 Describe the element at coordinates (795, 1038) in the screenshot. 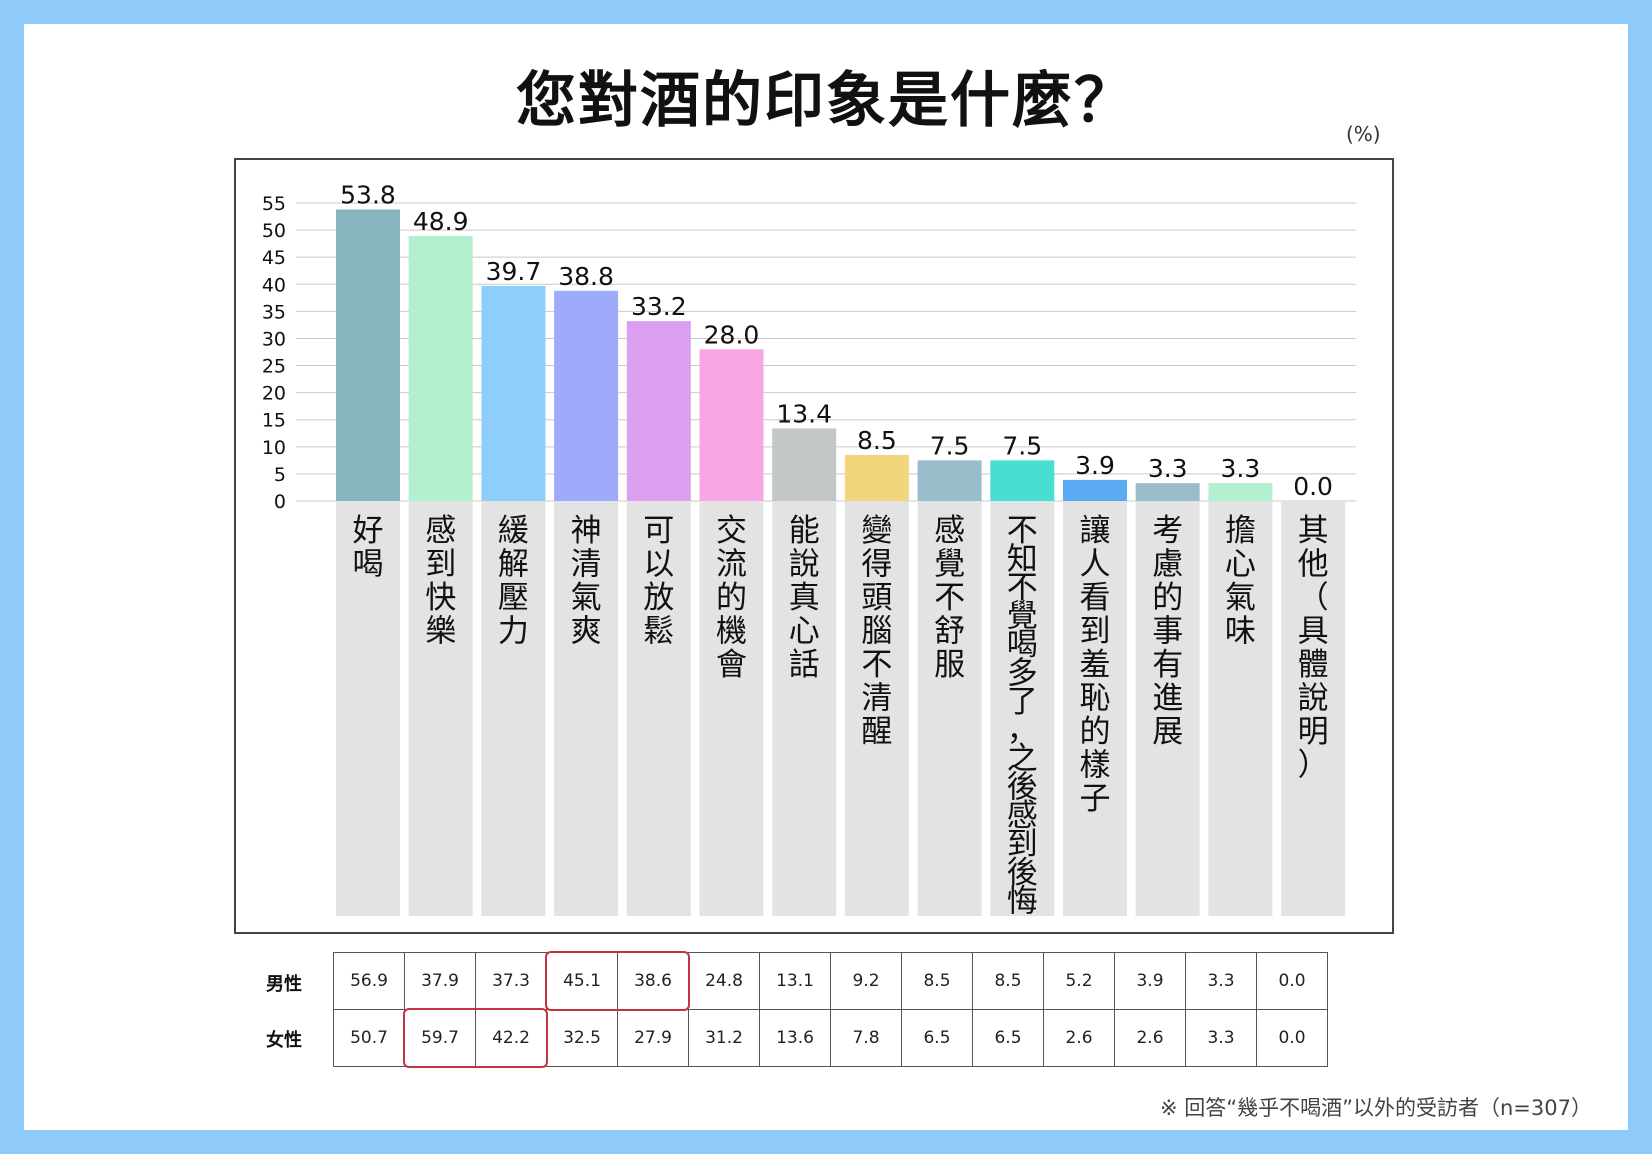

I see `table-cell: 13.6` at that location.